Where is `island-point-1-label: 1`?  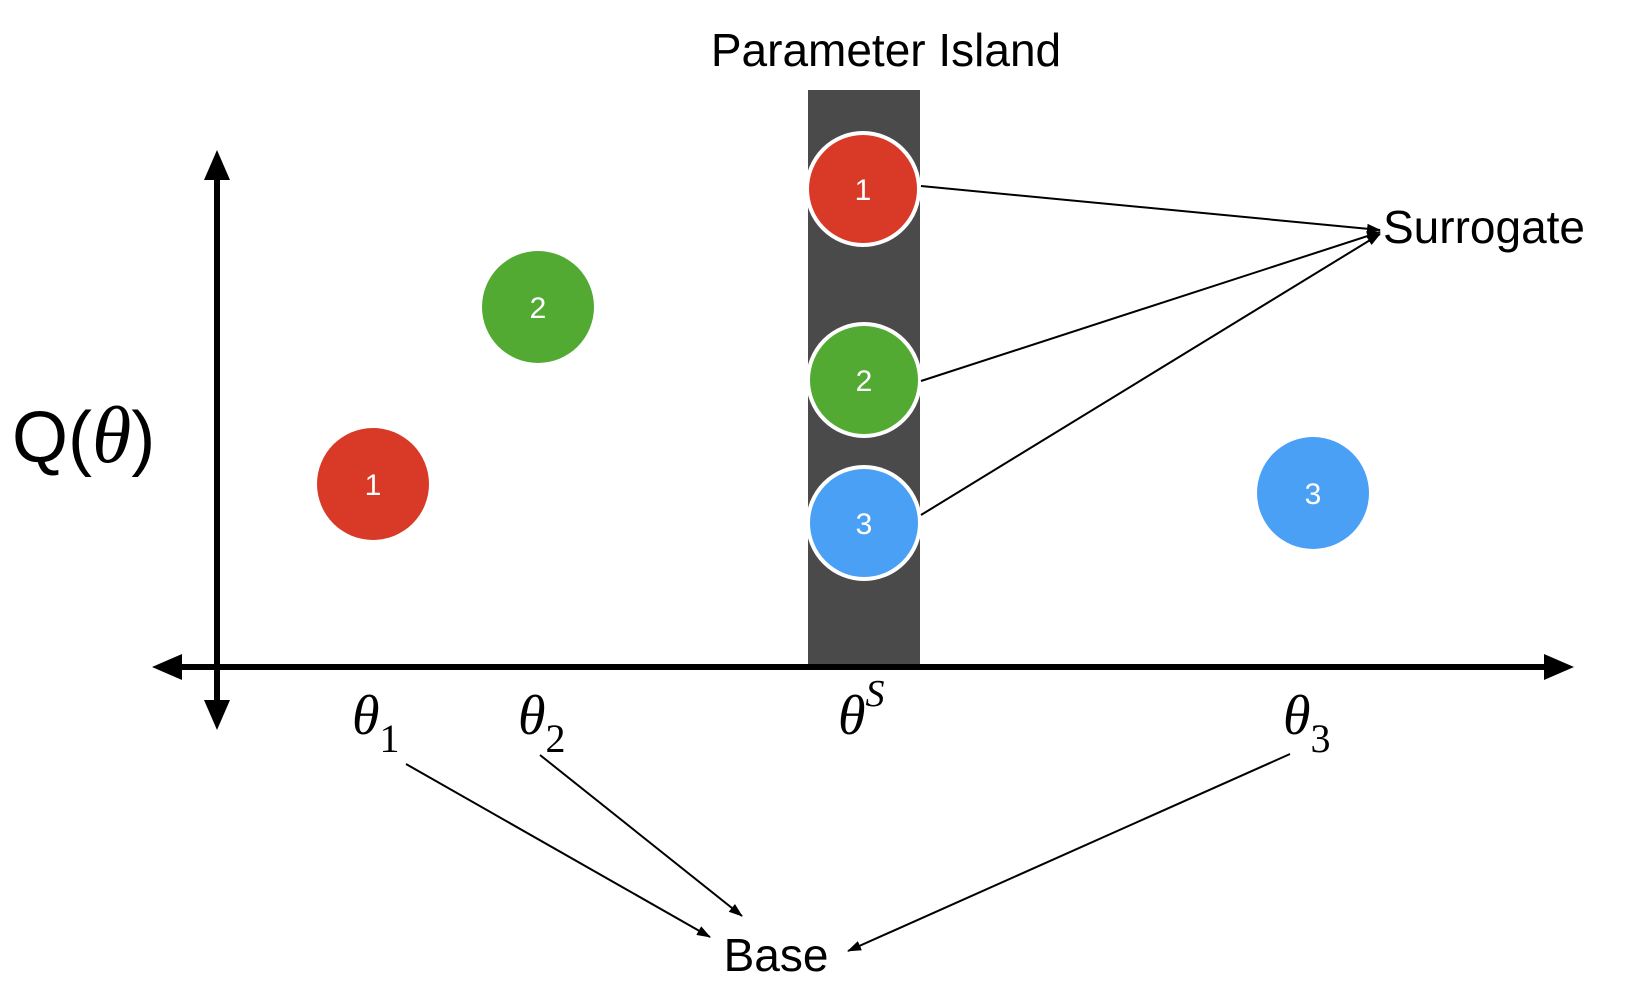
island-point-1-label: 1 is located at coordinates (863, 190).